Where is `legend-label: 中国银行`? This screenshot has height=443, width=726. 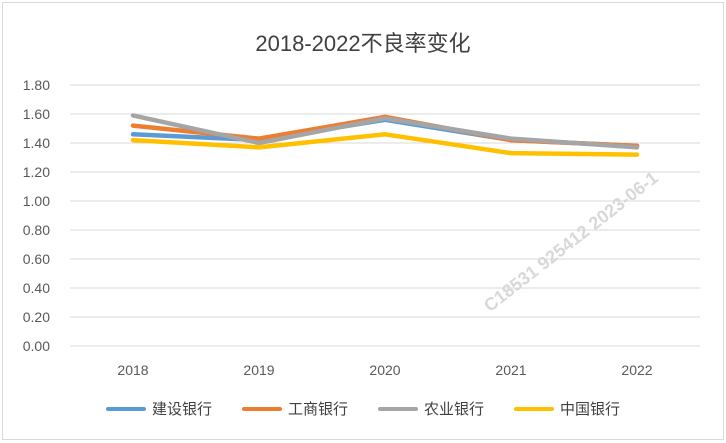 legend-label: 中国银行 is located at coordinates (590, 409).